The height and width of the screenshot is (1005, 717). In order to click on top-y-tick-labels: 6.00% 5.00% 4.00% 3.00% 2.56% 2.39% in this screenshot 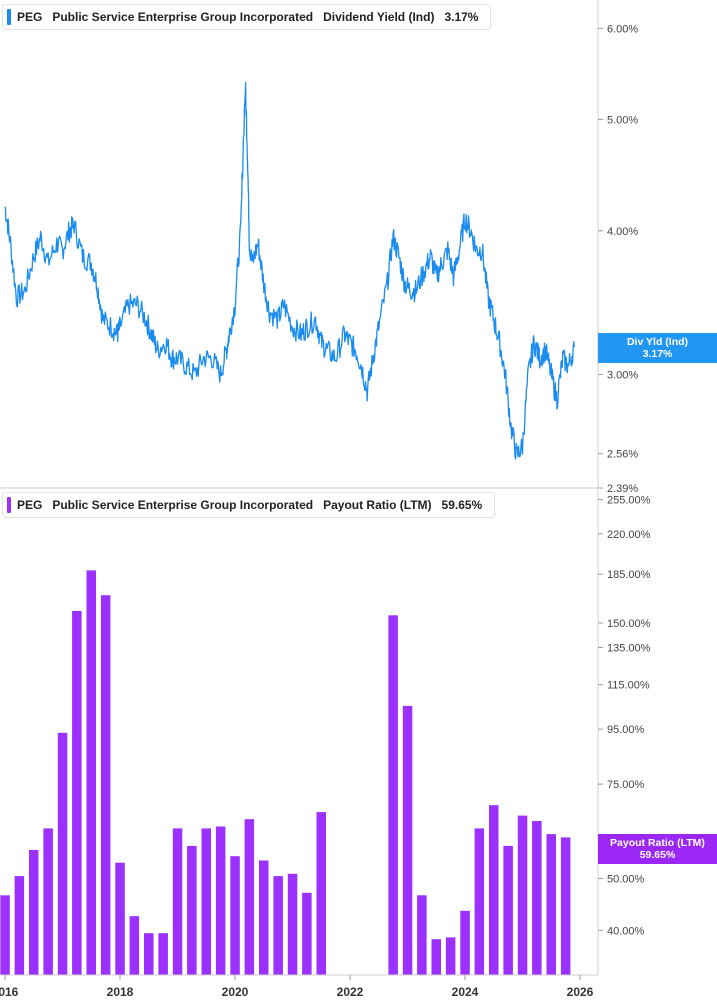, I will do `click(618, 259)`.